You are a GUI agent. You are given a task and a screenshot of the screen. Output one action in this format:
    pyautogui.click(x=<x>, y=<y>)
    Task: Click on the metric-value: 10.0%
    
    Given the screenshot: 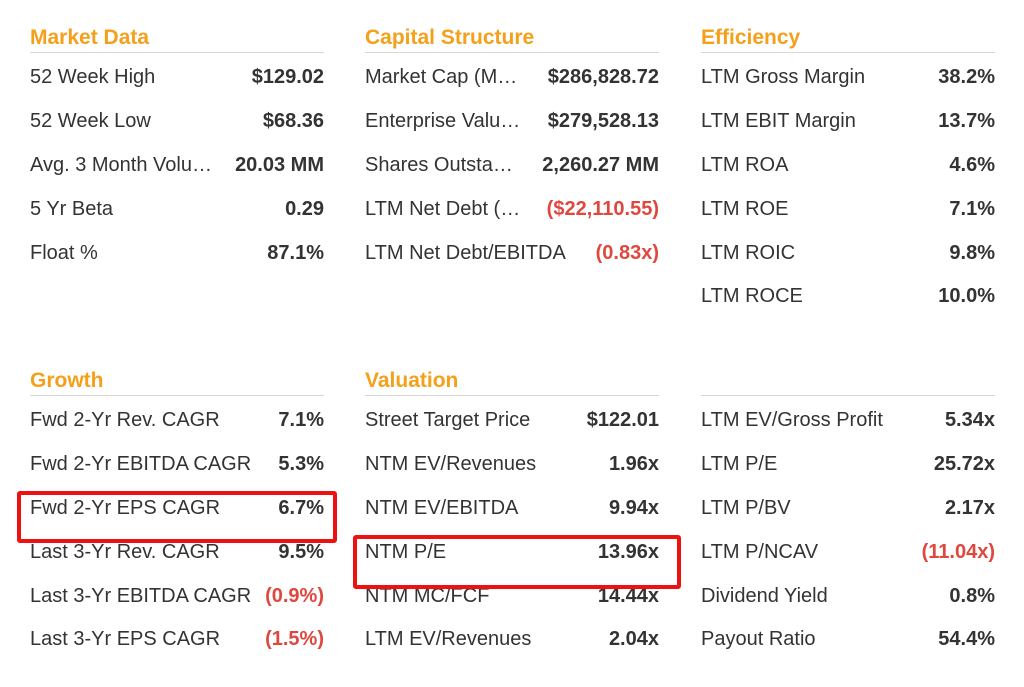 What is the action you would take?
    pyautogui.click(x=966, y=296)
    